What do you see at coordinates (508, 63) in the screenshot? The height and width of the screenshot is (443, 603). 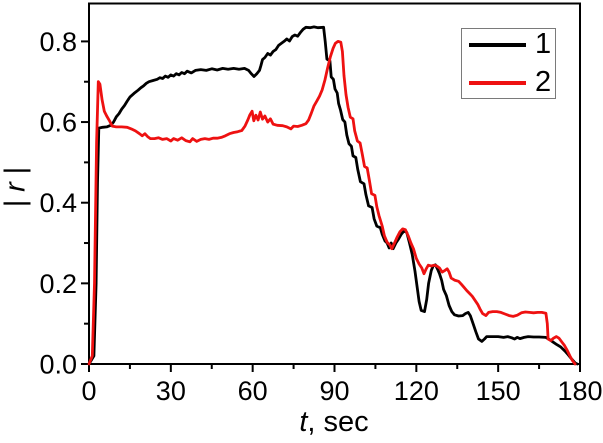 I see `legend: 1 2` at bounding box center [508, 63].